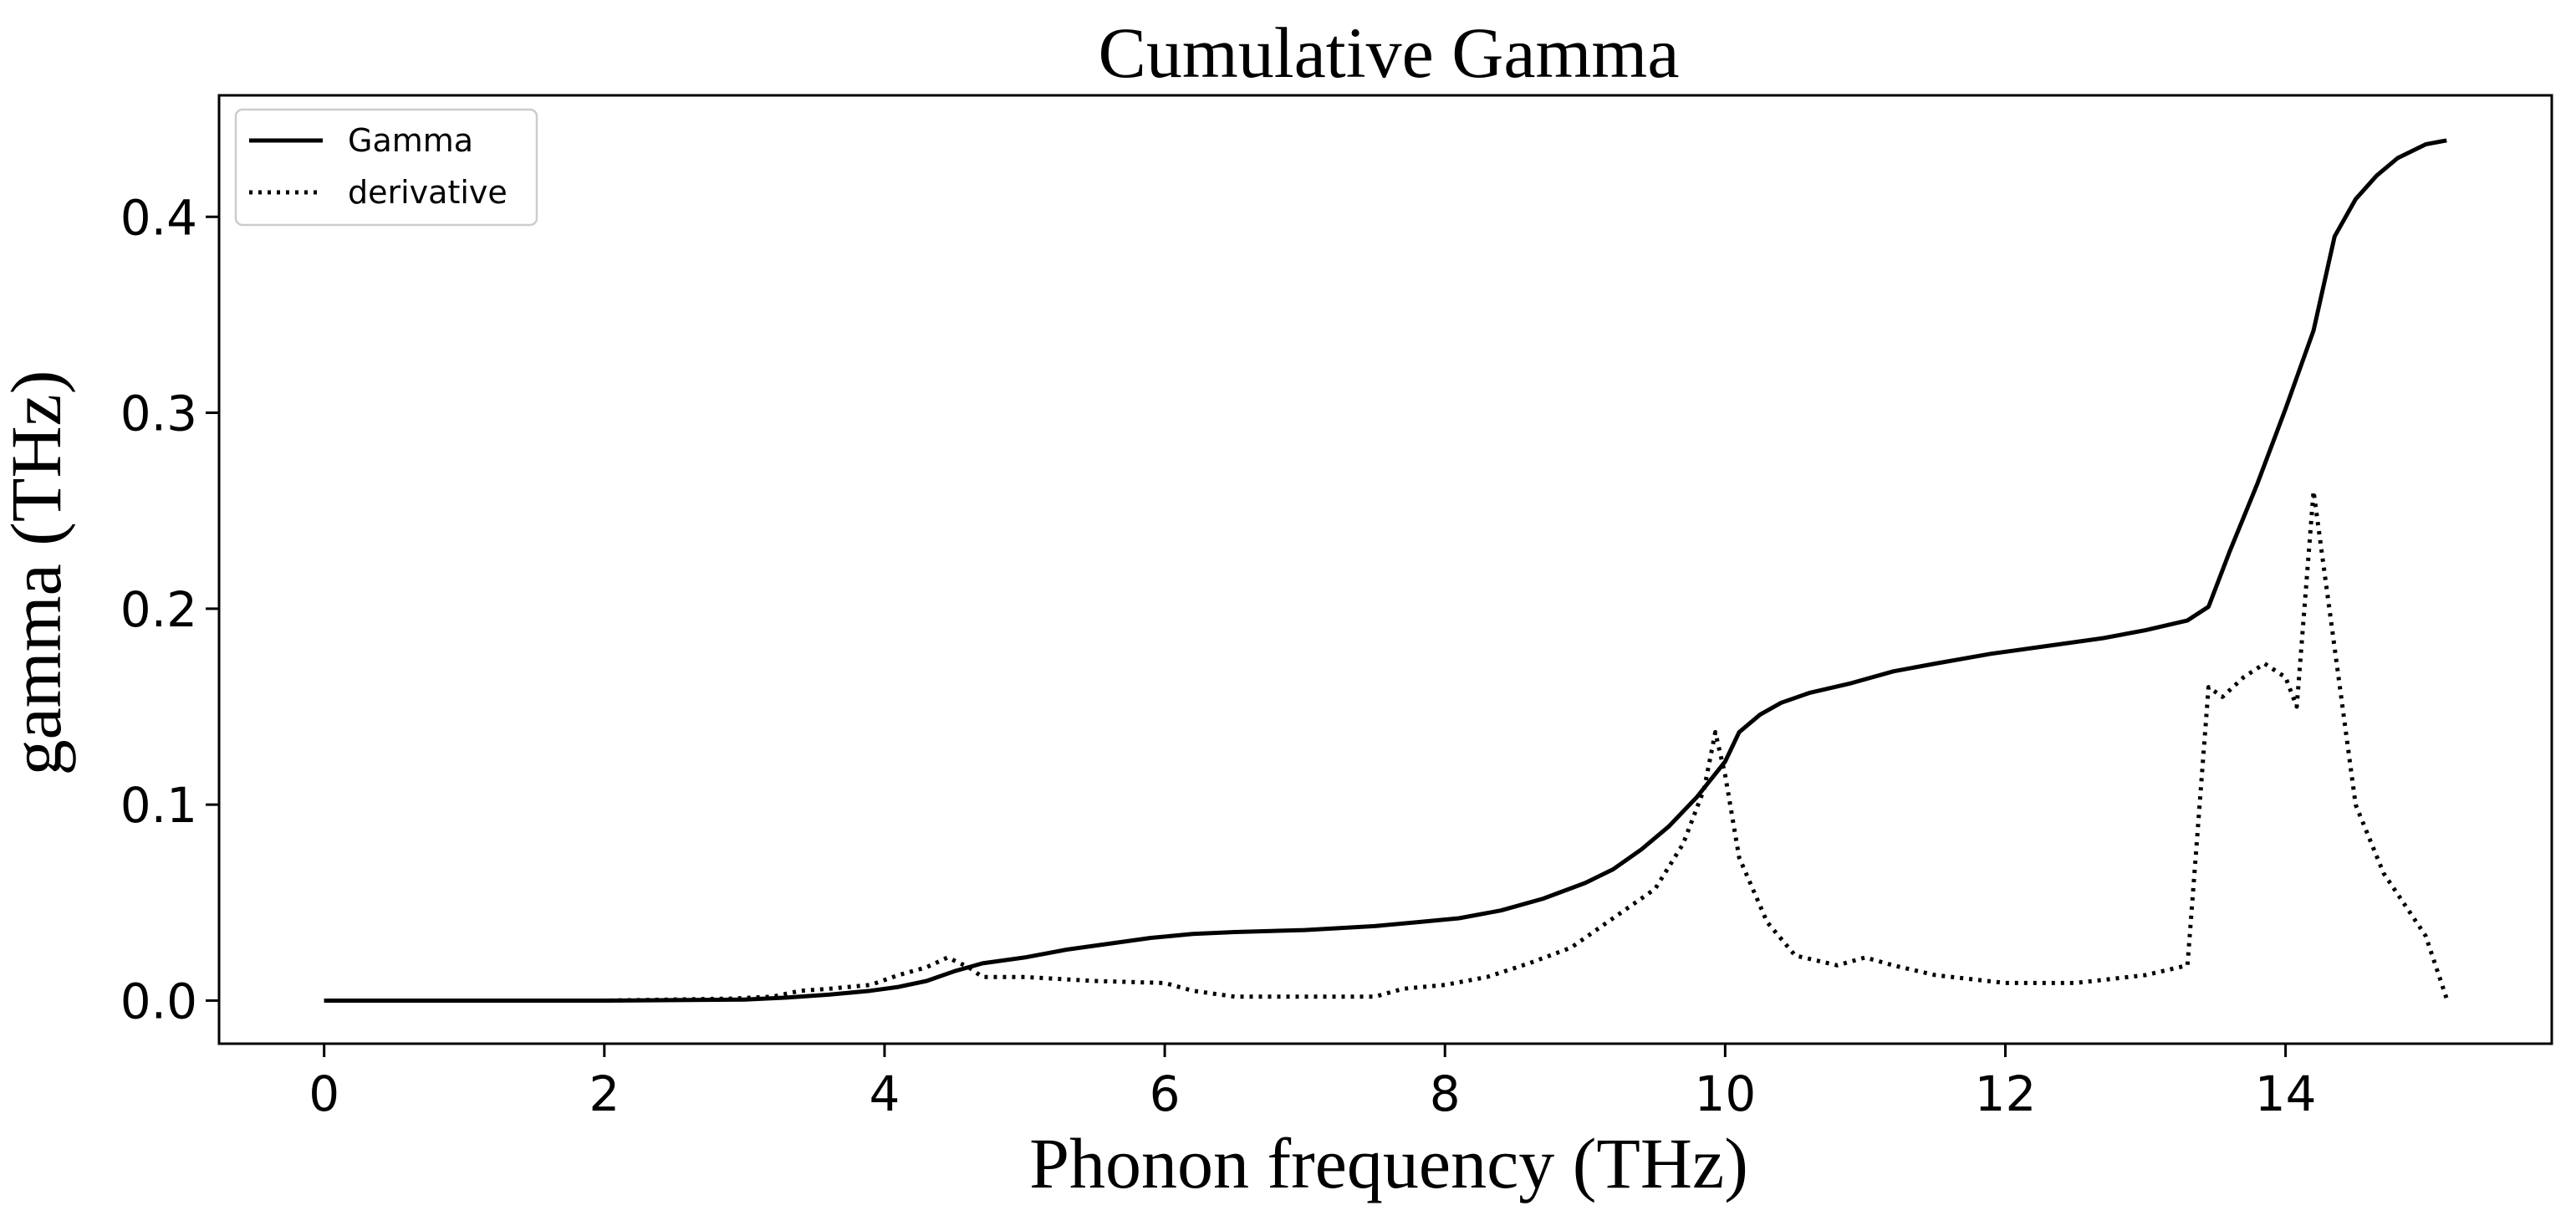 The width and height of the screenshot is (2576, 1226). What do you see at coordinates (1313, 1083) in the screenshot?
I see `x-axis-ticks: 0 2 4 6 8 10 12 14` at bounding box center [1313, 1083].